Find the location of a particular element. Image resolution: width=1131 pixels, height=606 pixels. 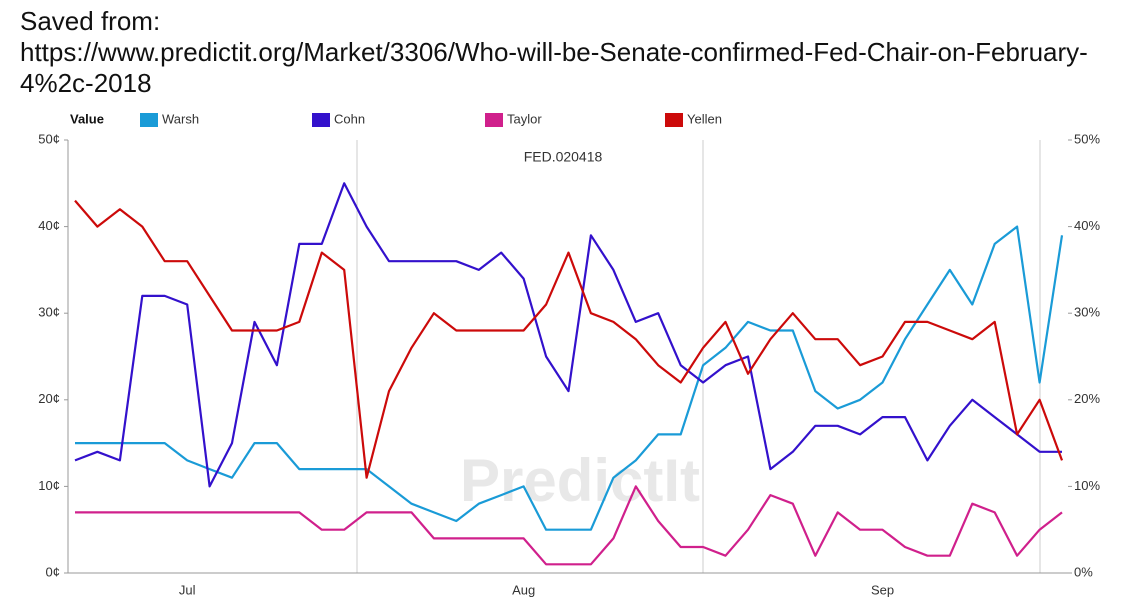

legend-title: Value is located at coordinates (87, 118).